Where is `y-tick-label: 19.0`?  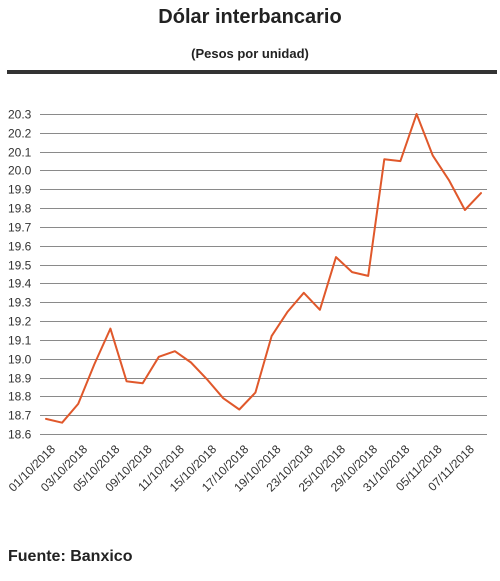 y-tick-label: 19.0 is located at coordinates (20, 360).